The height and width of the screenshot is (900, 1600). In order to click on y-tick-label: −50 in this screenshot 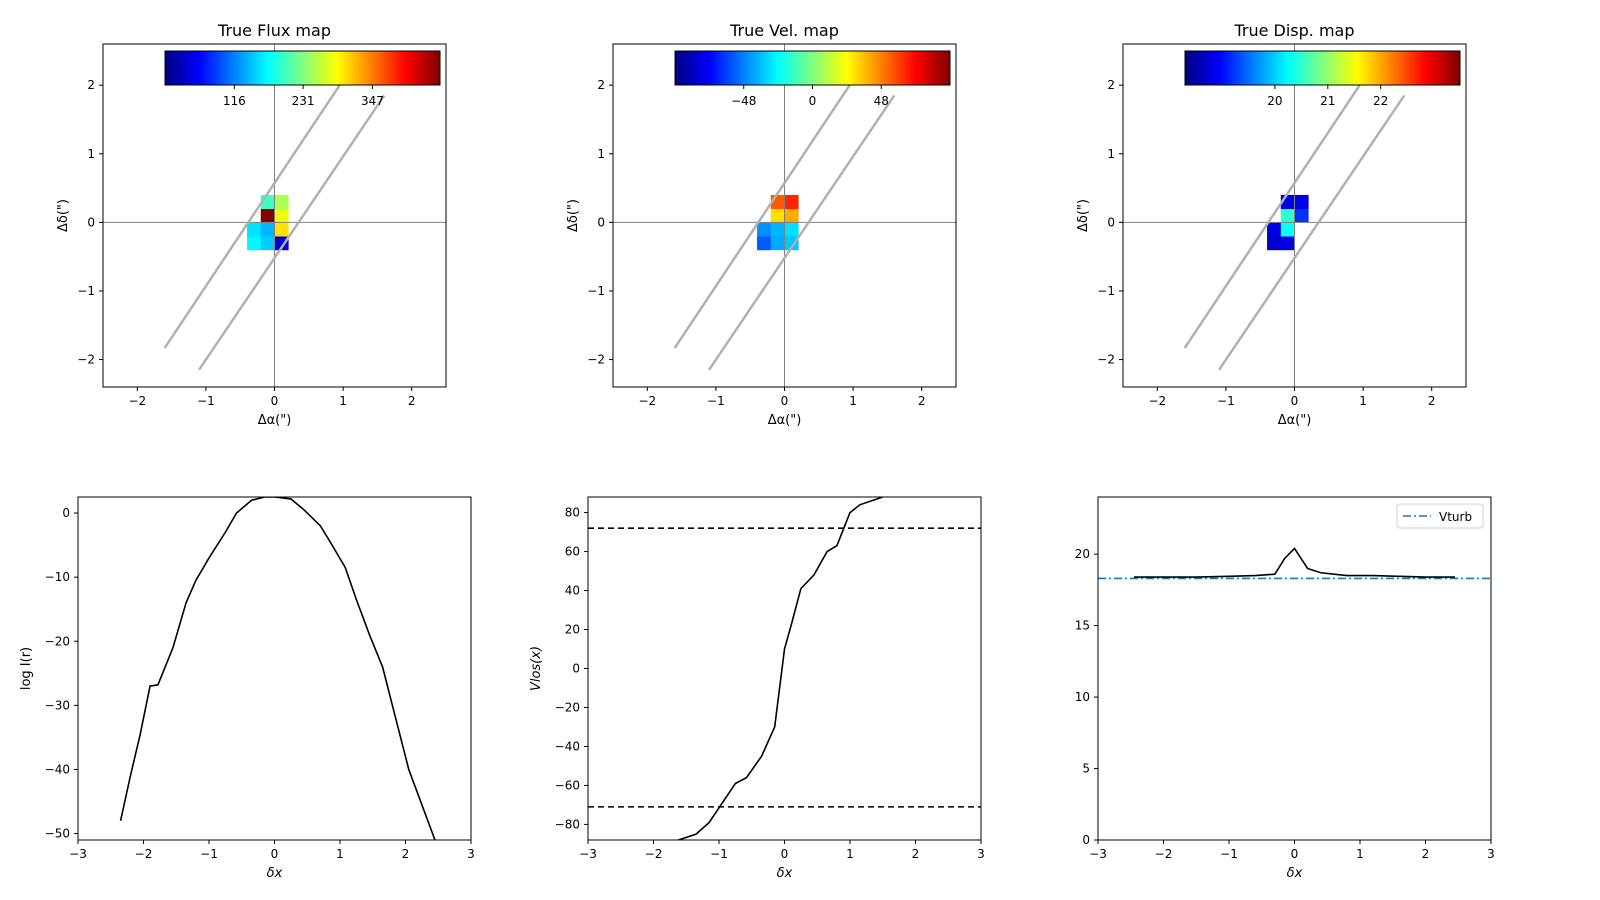, I will do `click(57, 834)`.